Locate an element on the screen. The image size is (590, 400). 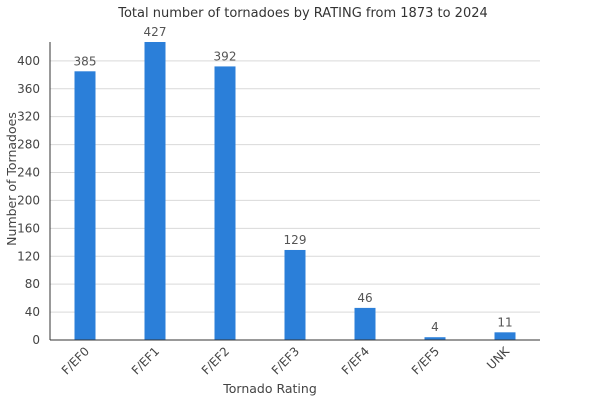
bar-f-ef2 is located at coordinates (225, 203).